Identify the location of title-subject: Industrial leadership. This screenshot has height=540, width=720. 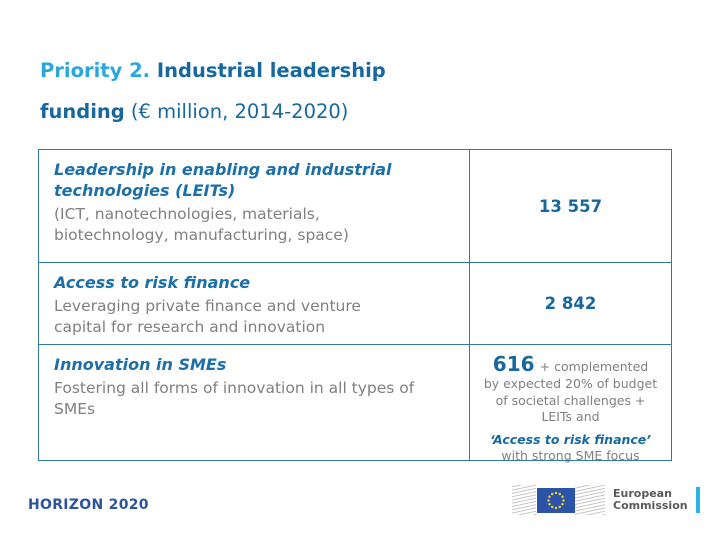
(268, 70).